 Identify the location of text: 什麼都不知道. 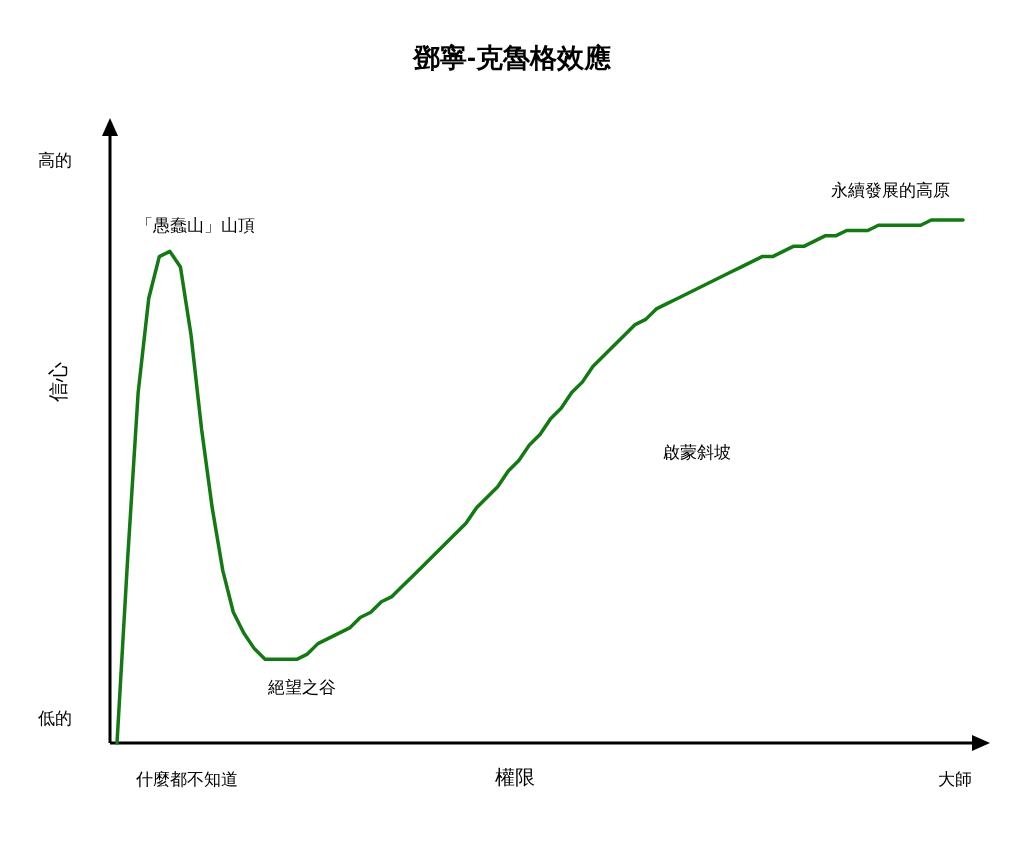
(186, 779).